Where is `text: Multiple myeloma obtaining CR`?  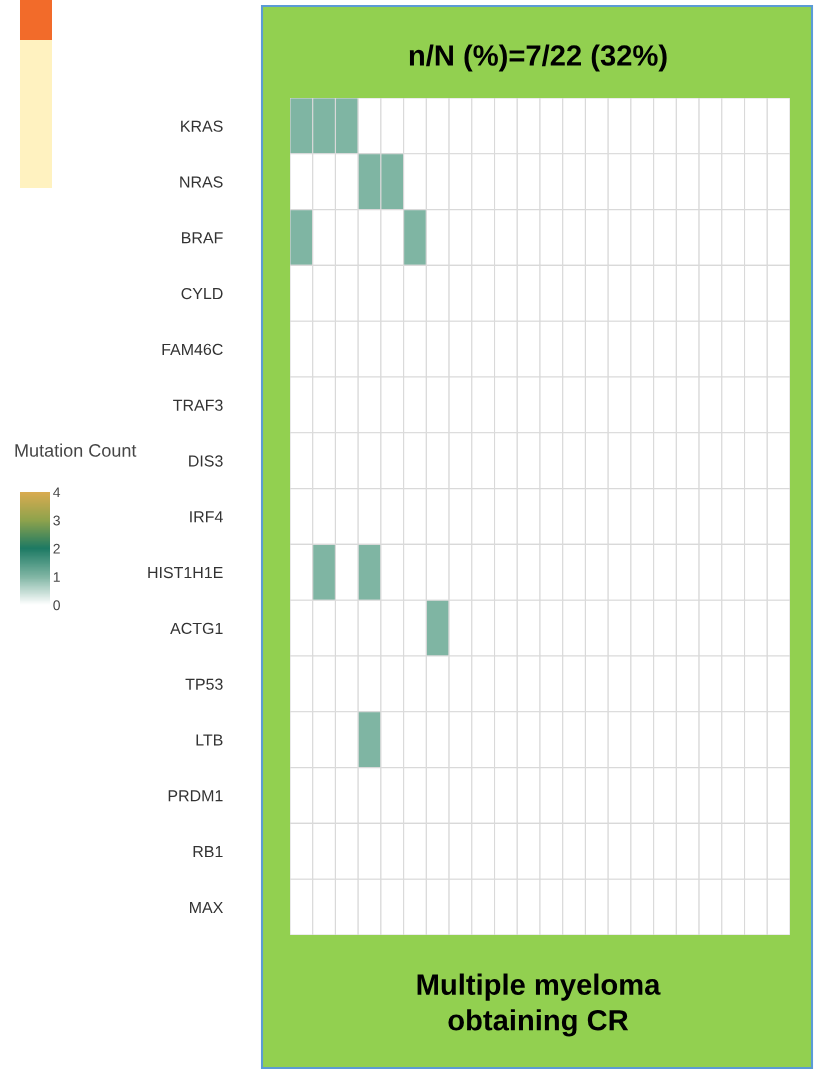 text: Multiple myeloma obtaining CR is located at coordinates (539, 1005).